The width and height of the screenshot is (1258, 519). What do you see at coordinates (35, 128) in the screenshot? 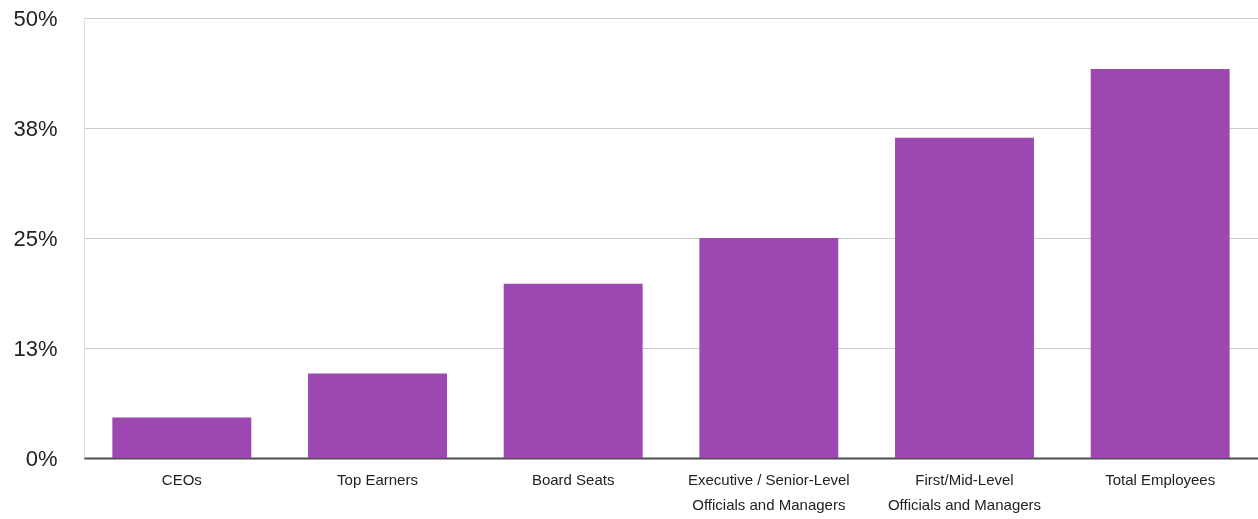
I see `y-tick-label: 38%` at bounding box center [35, 128].